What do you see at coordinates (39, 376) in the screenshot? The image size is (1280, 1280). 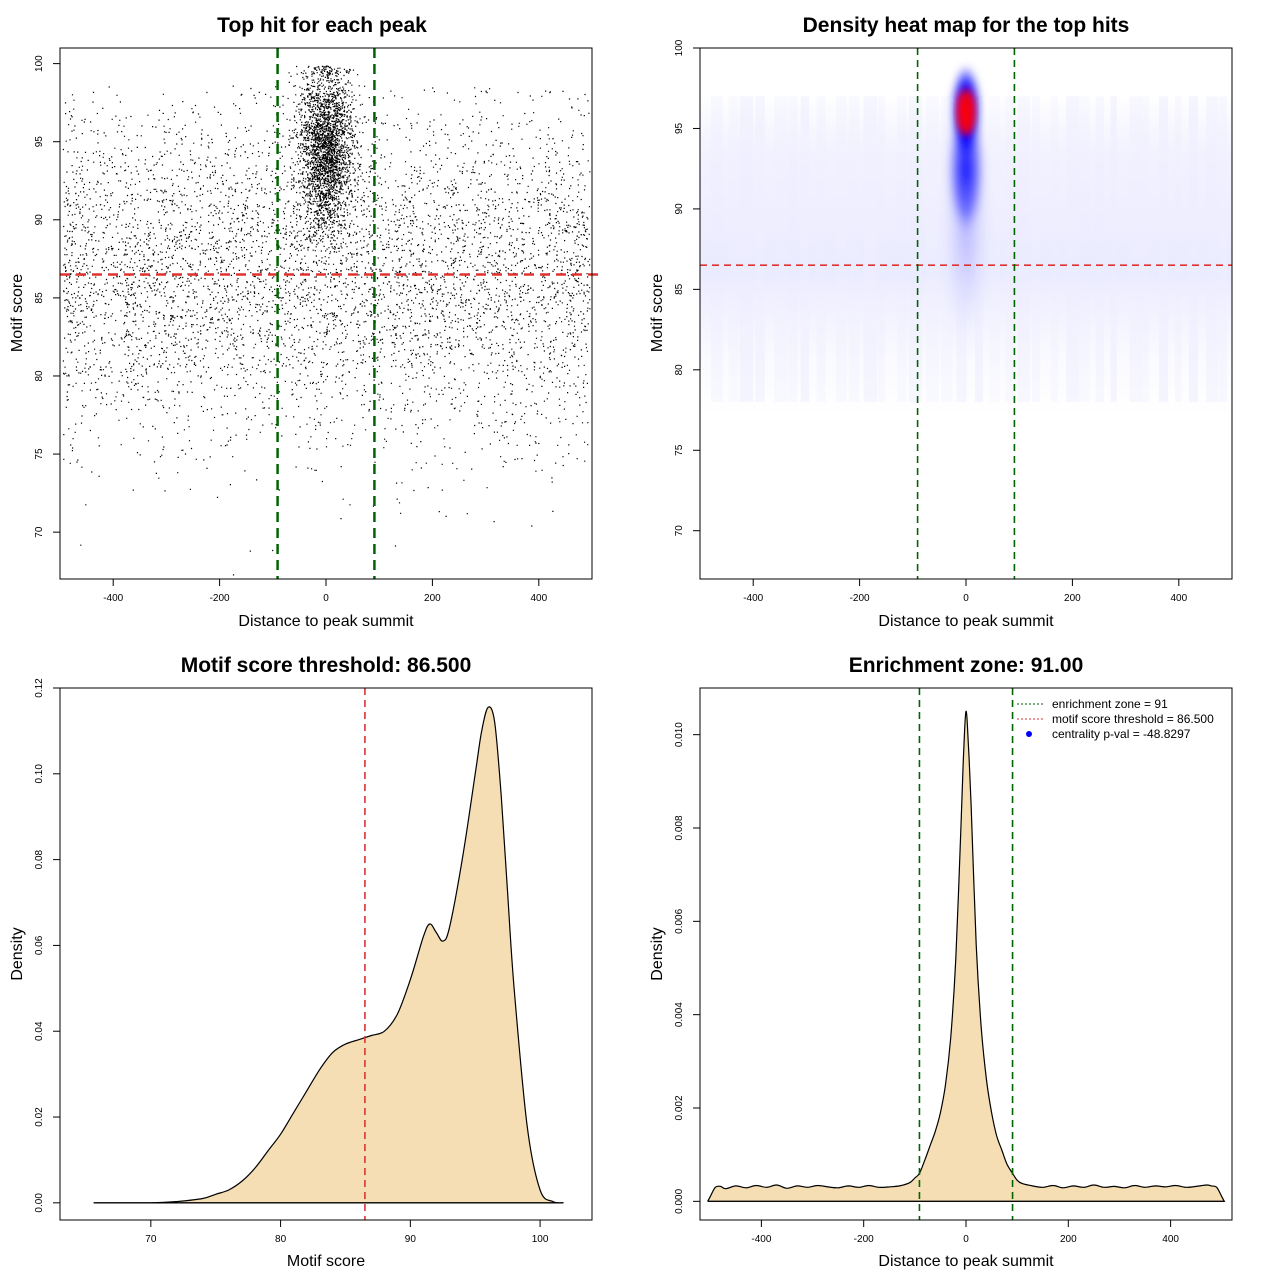 I see `scatter-y-tick-label: 80` at bounding box center [39, 376].